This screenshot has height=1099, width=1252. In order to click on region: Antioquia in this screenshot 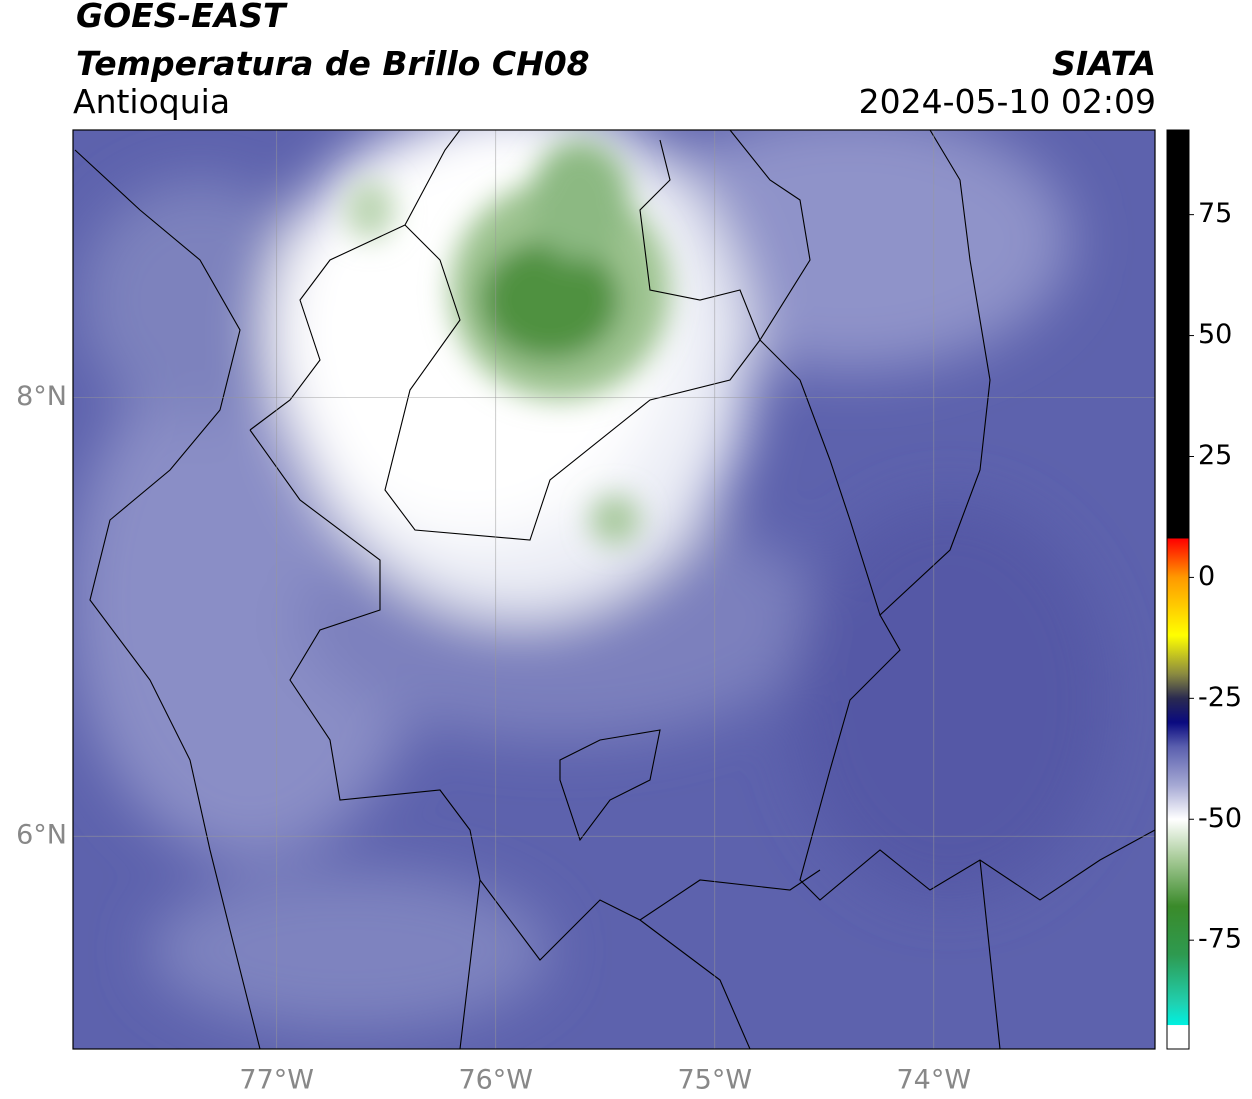, I will do `click(152, 101)`.